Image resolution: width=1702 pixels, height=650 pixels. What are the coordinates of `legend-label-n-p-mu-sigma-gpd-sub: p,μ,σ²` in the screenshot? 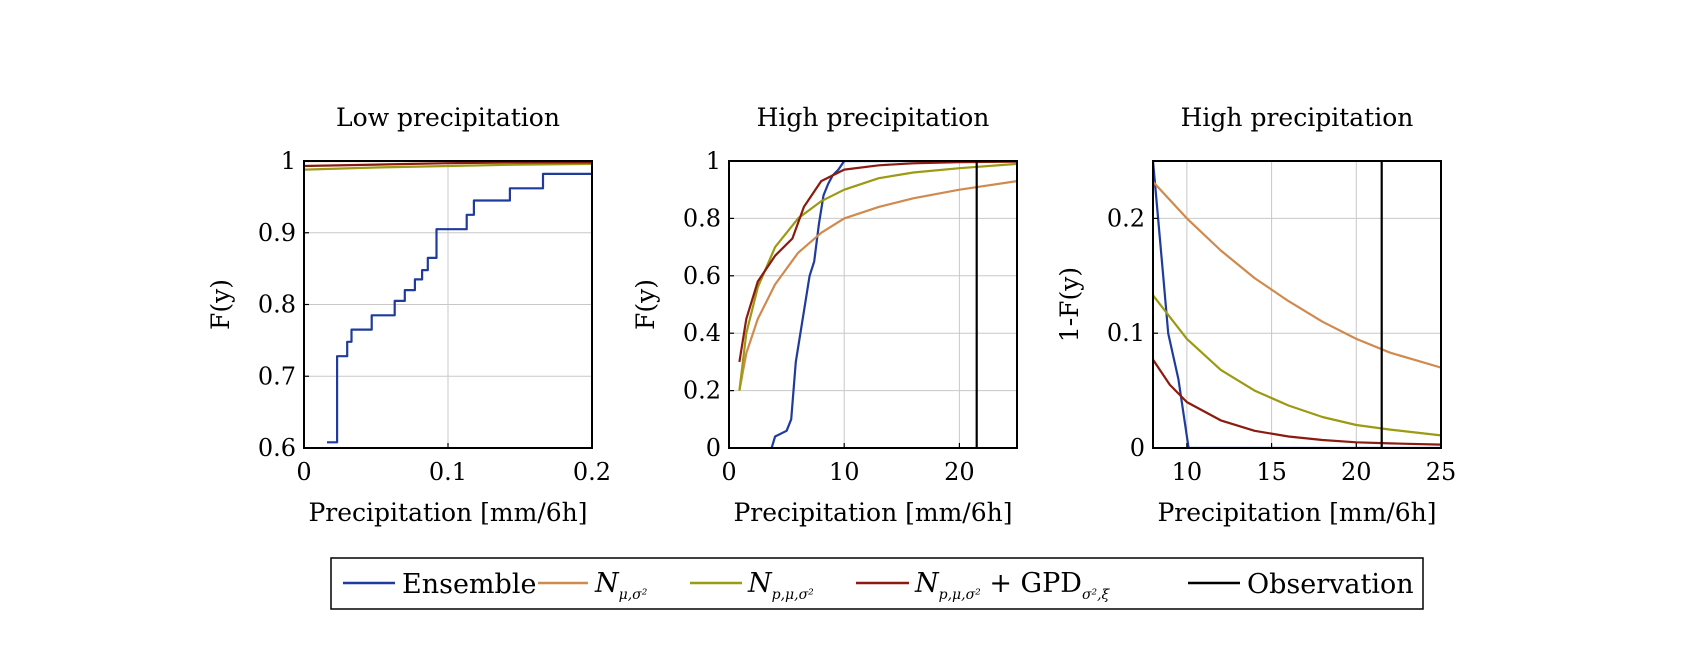 It's located at (960, 595).